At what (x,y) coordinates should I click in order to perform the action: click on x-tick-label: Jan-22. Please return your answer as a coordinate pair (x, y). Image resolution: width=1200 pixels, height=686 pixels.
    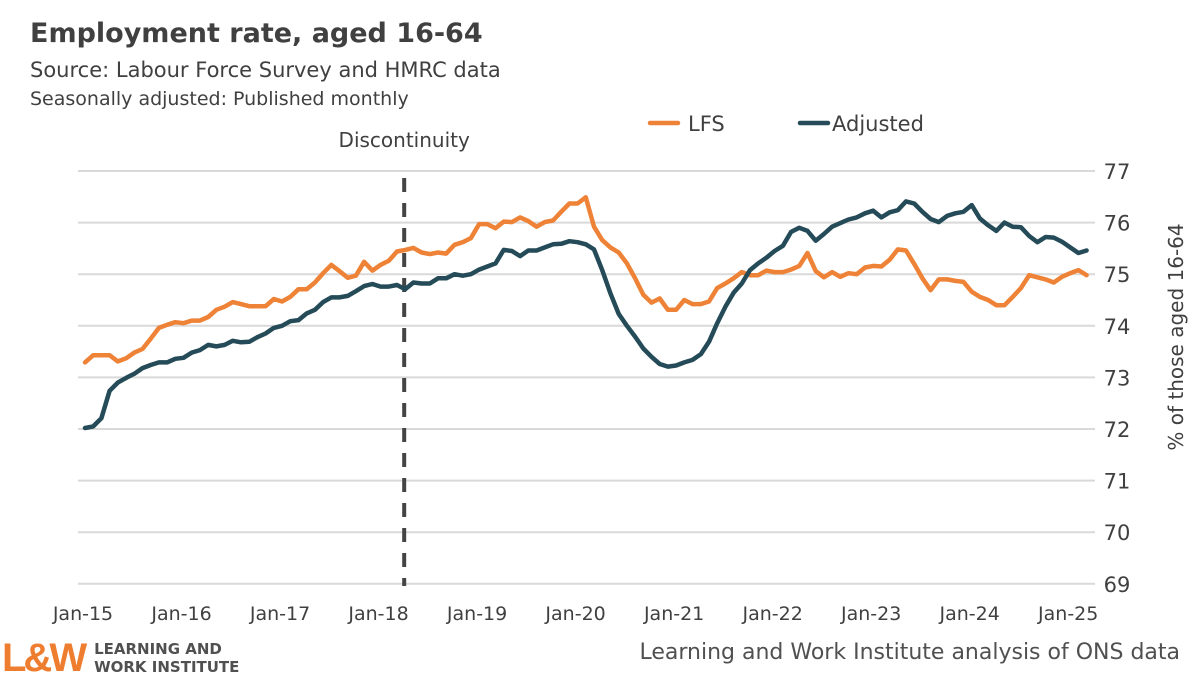
    Looking at the image, I should click on (771, 614).